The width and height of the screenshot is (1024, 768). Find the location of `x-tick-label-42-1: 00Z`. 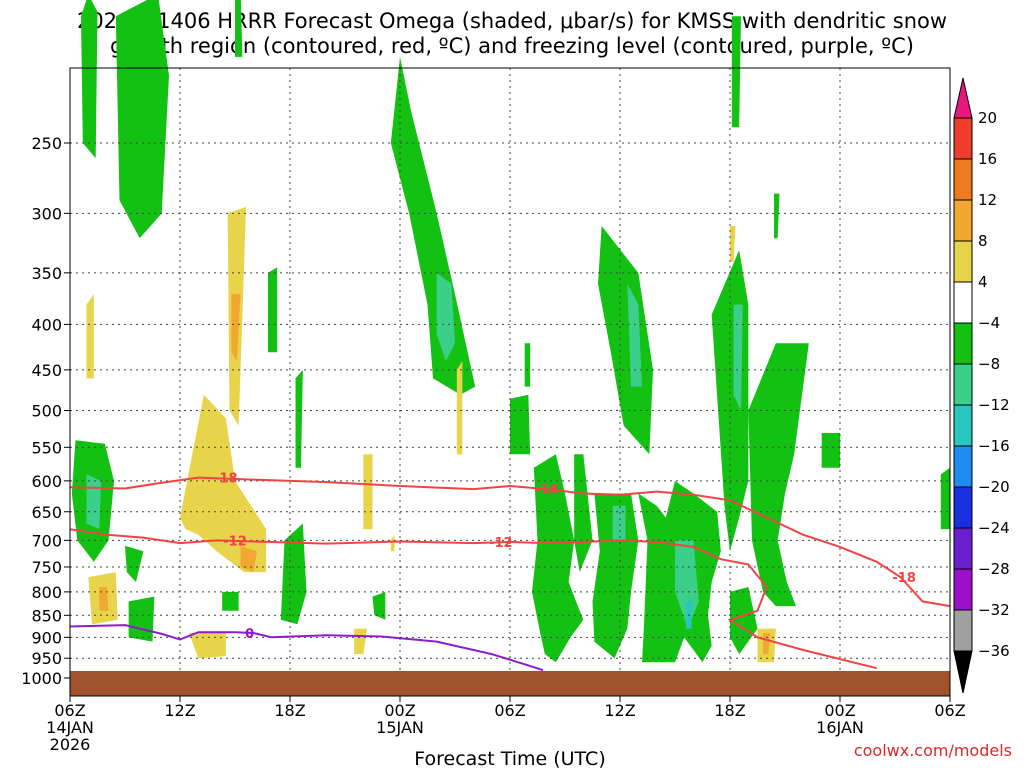

x-tick-label-42-1: 00Z is located at coordinates (839, 710).